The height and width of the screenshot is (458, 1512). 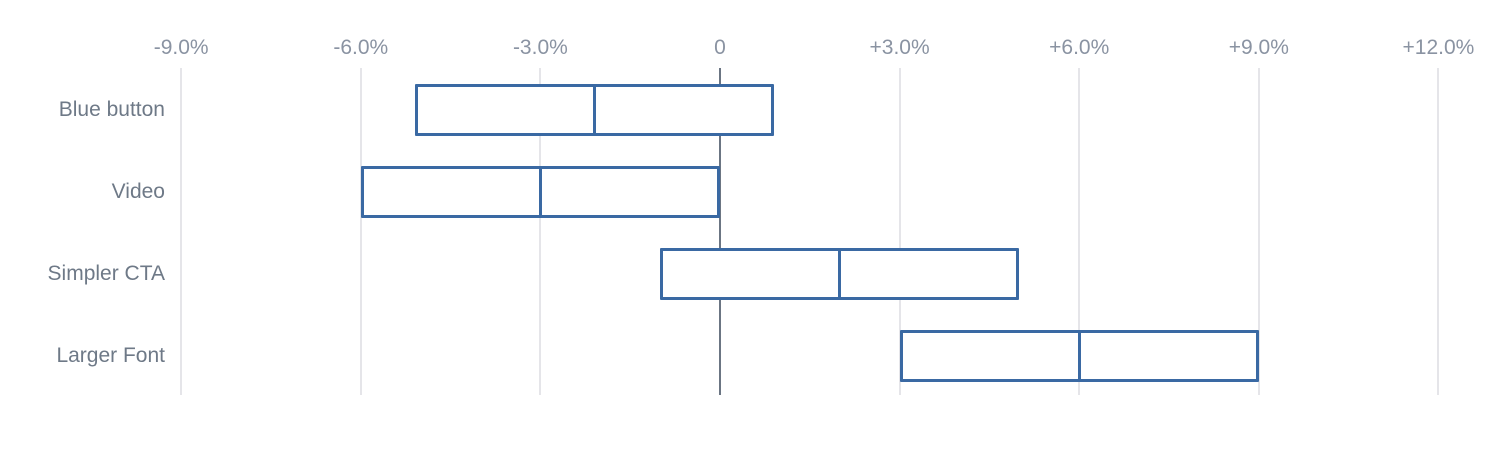 I want to click on category-label: Video, so click(x=138, y=191).